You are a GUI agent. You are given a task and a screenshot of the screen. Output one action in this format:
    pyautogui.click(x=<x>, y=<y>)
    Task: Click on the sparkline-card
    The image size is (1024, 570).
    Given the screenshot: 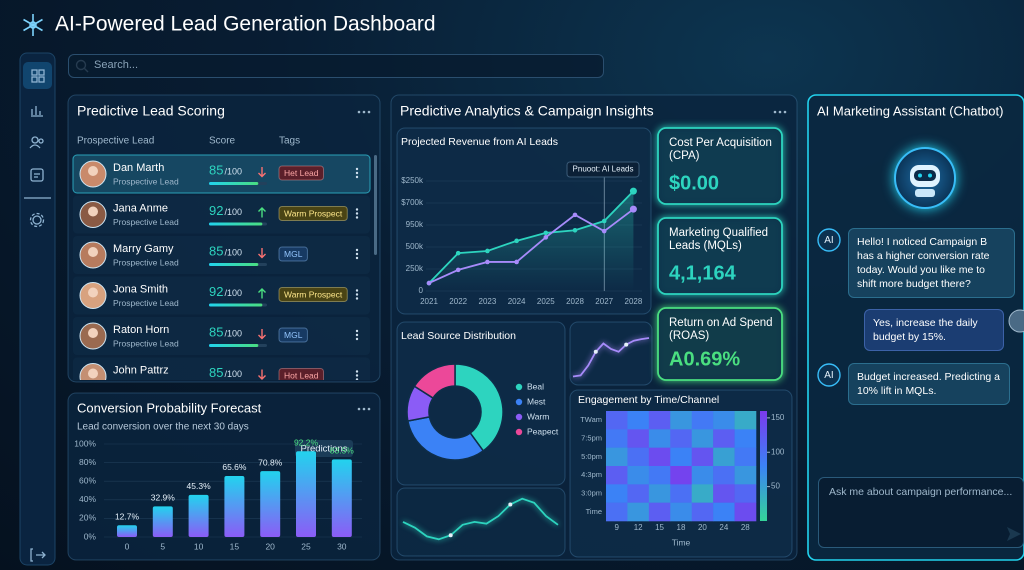 What is the action you would take?
    pyautogui.click(x=611, y=353)
    